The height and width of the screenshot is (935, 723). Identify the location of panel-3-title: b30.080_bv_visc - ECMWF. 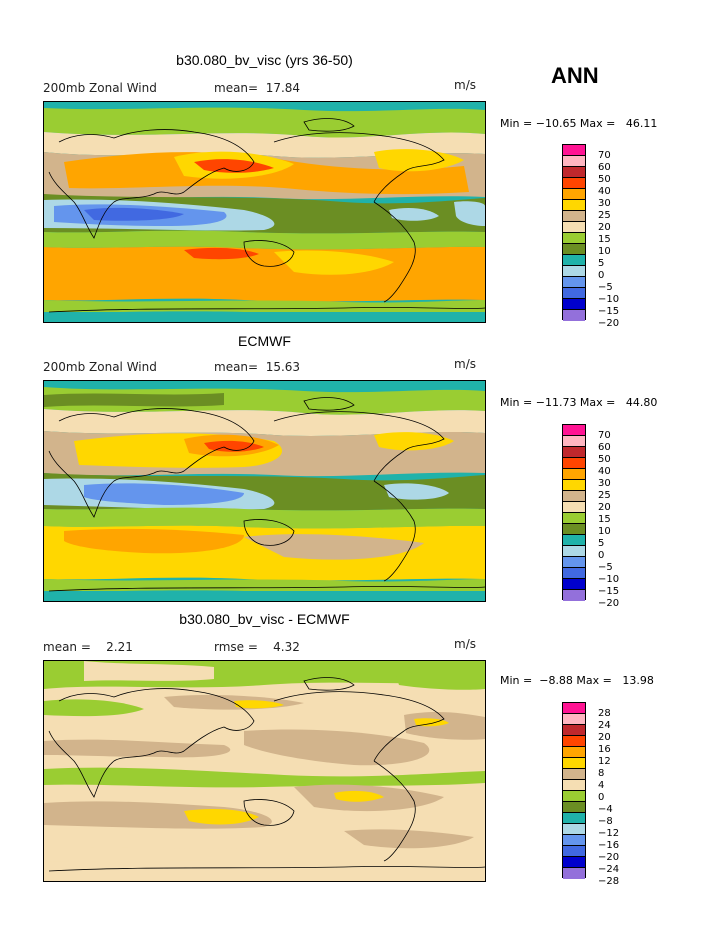
(264, 619).